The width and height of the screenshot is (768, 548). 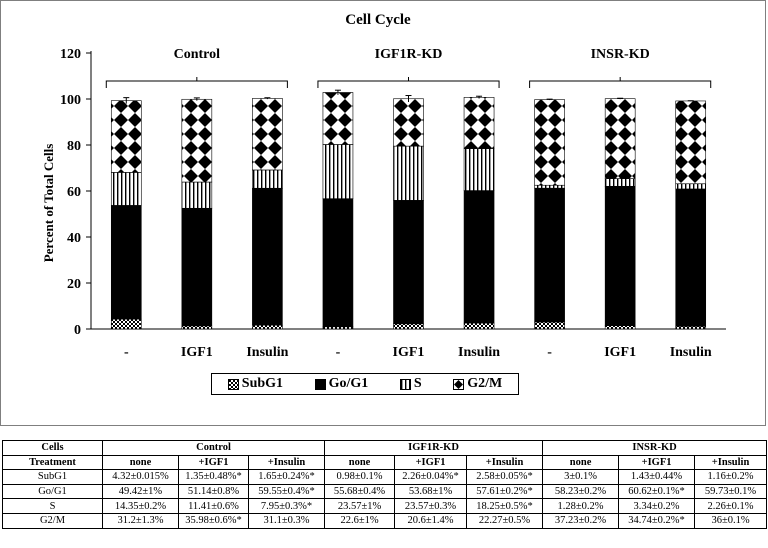 I want to click on legend-item-subg1: SubG1, so click(x=255, y=384).